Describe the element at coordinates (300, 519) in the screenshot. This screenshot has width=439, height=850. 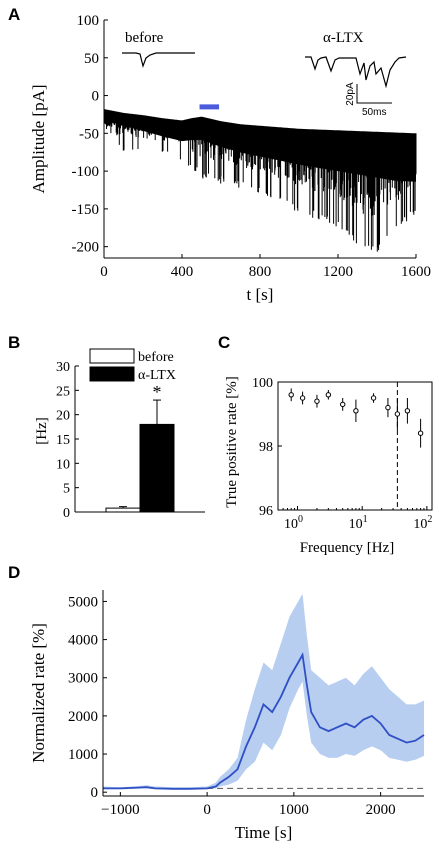
I see `x-tick-exponent: 0` at that location.